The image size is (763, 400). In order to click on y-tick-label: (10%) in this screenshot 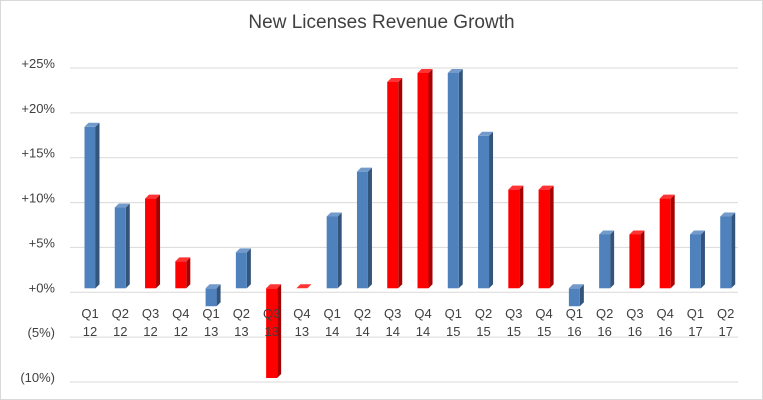, I will do `click(37, 377)`.